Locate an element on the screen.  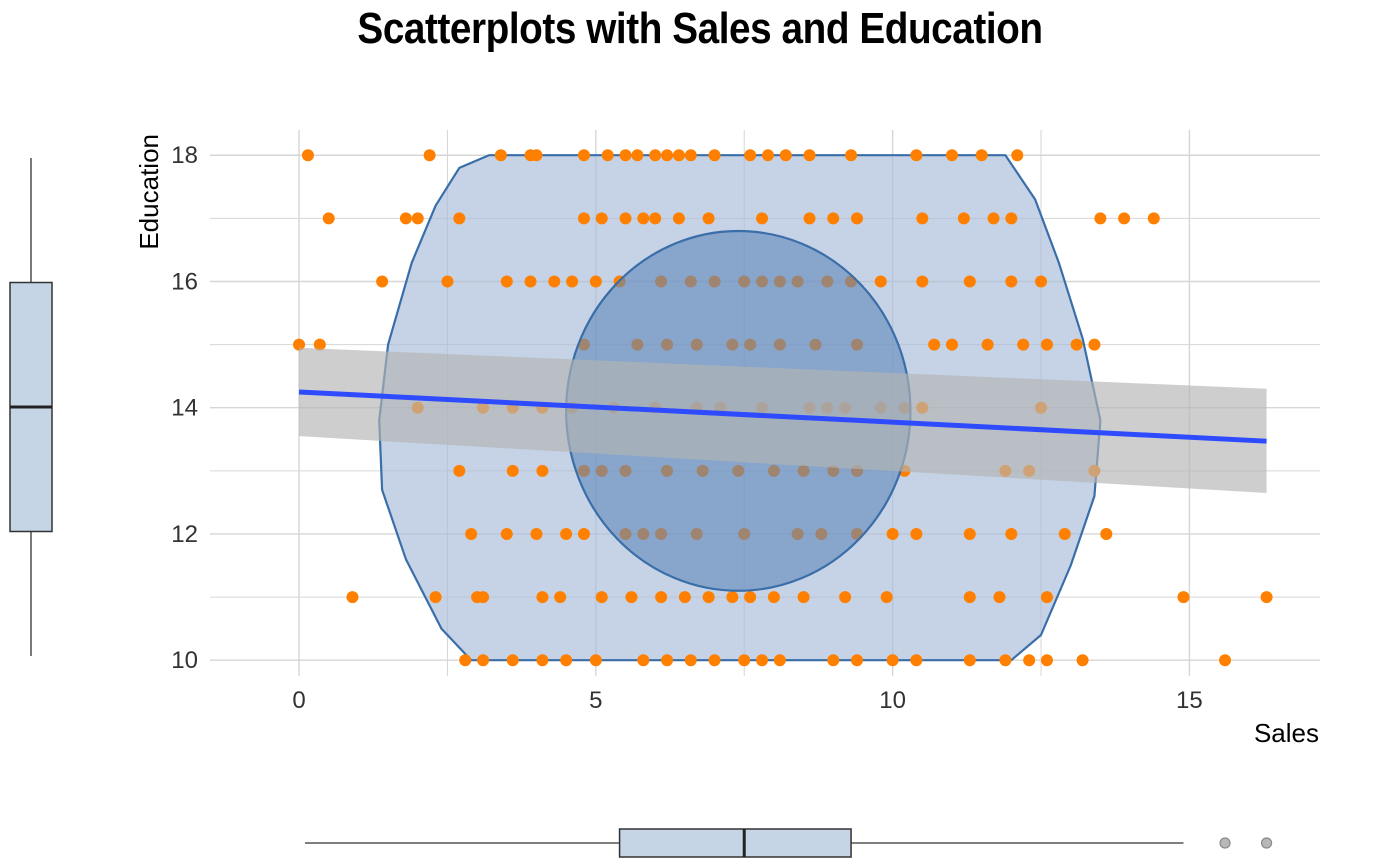
y-tick-label: 18 is located at coordinates (184, 155).